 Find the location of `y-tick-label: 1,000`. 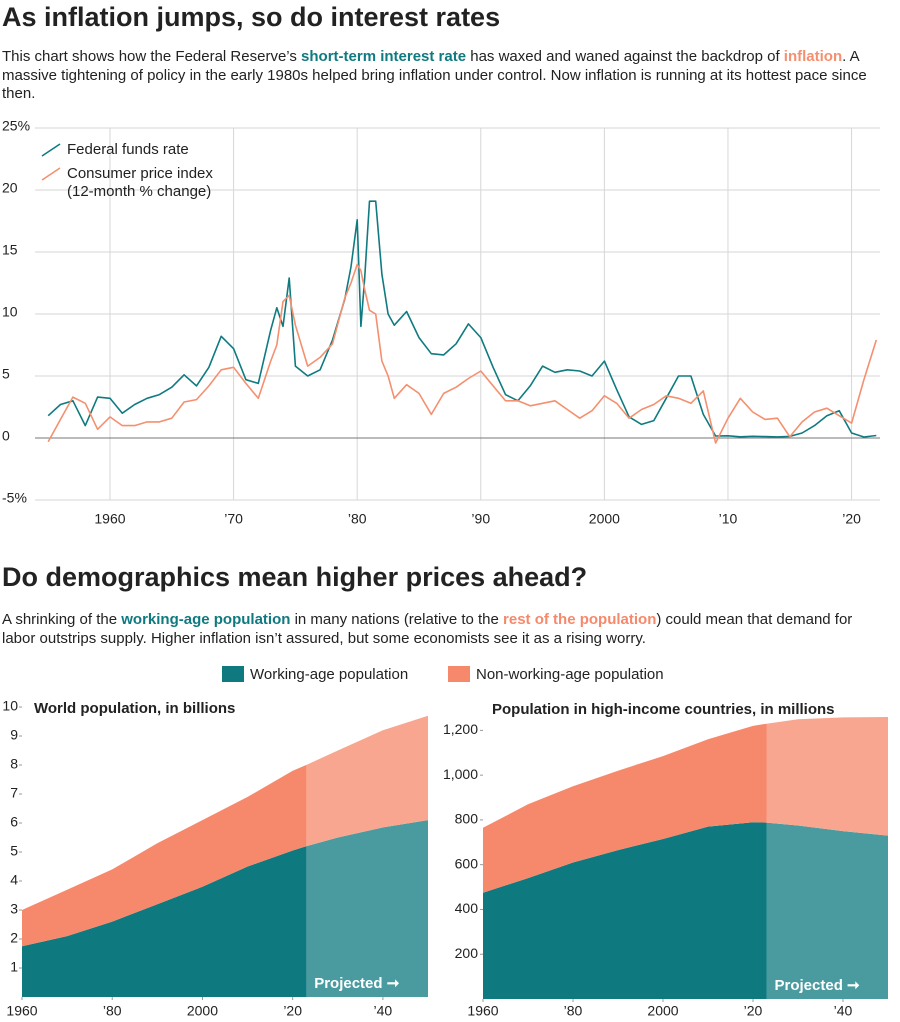

y-tick-label: 1,000 is located at coordinates (460, 774).